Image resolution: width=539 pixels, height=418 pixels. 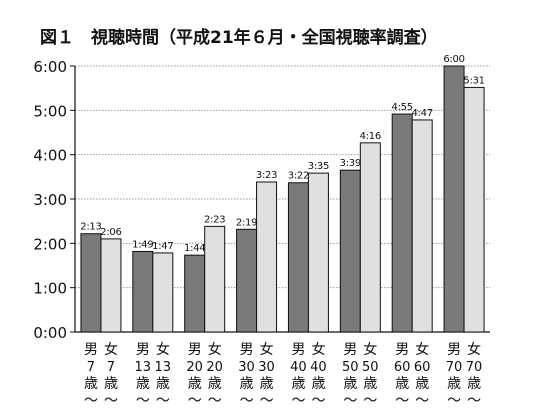 I want to click on y-tick-label: 3:00, so click(x=50, y=200).